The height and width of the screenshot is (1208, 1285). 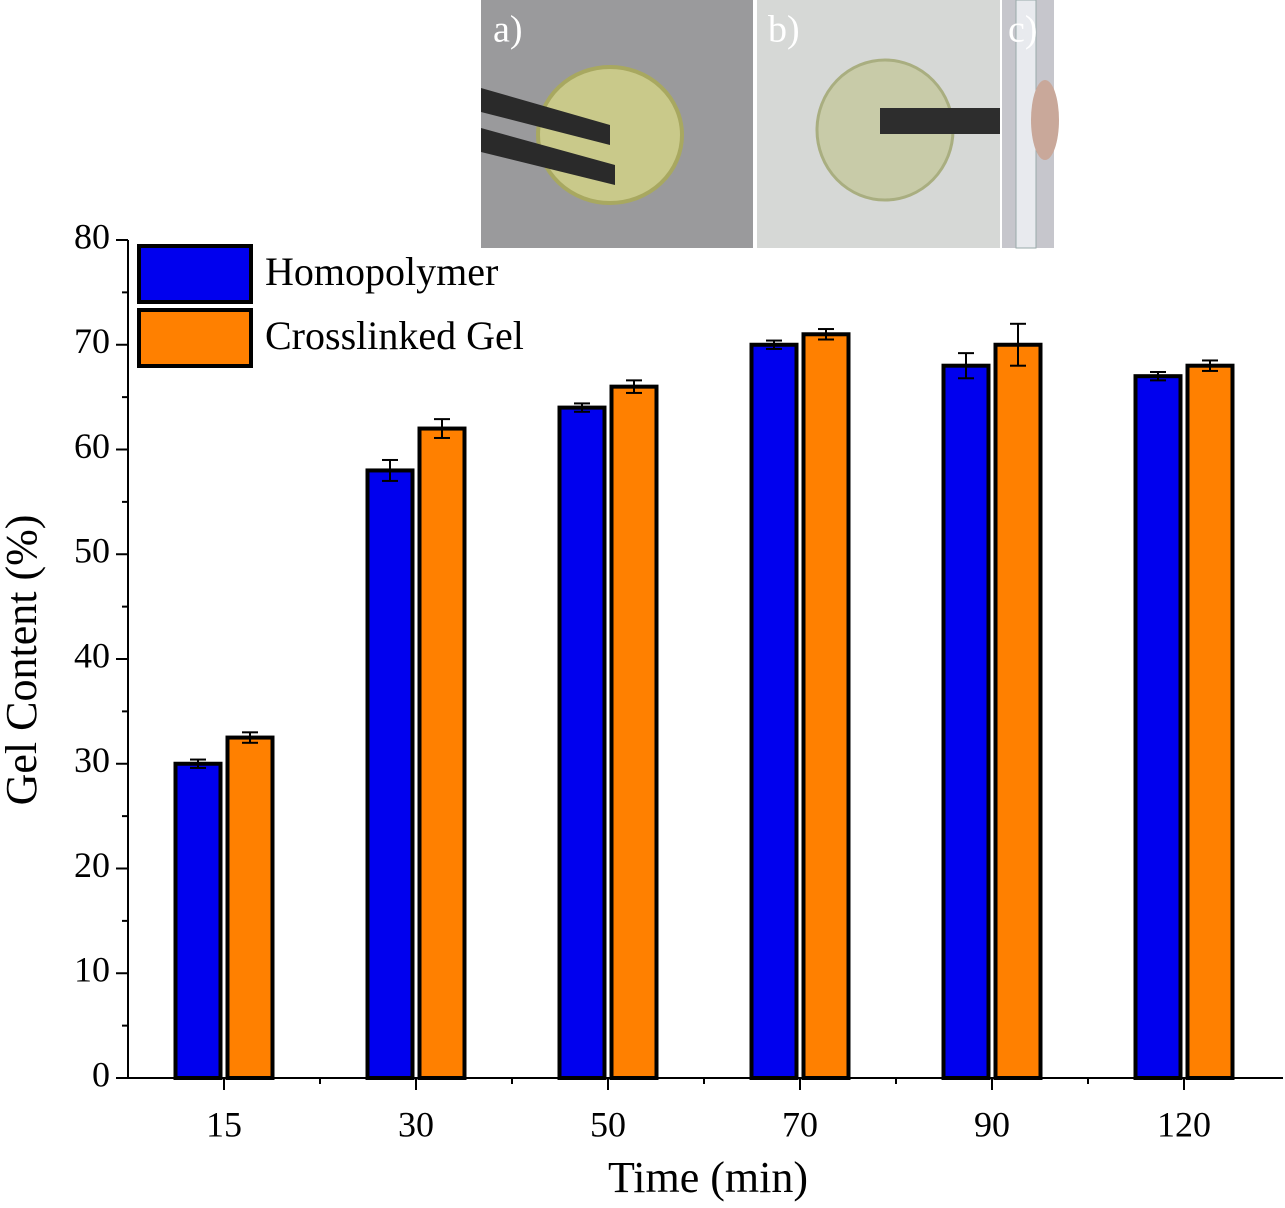 I want to click on legend-label: Homopolymer, so click(x=381, y=271).